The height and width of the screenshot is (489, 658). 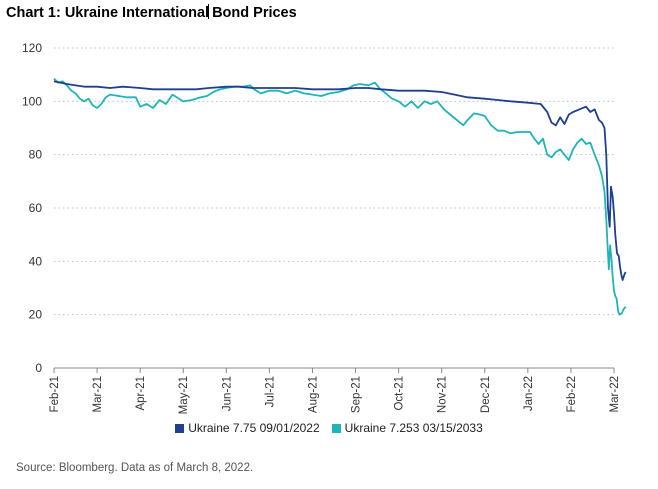 What do you see at coordinates (38, 368) in the screenshot?
I see `y-tick-label-0: 0` at bounding box center [38, 368].